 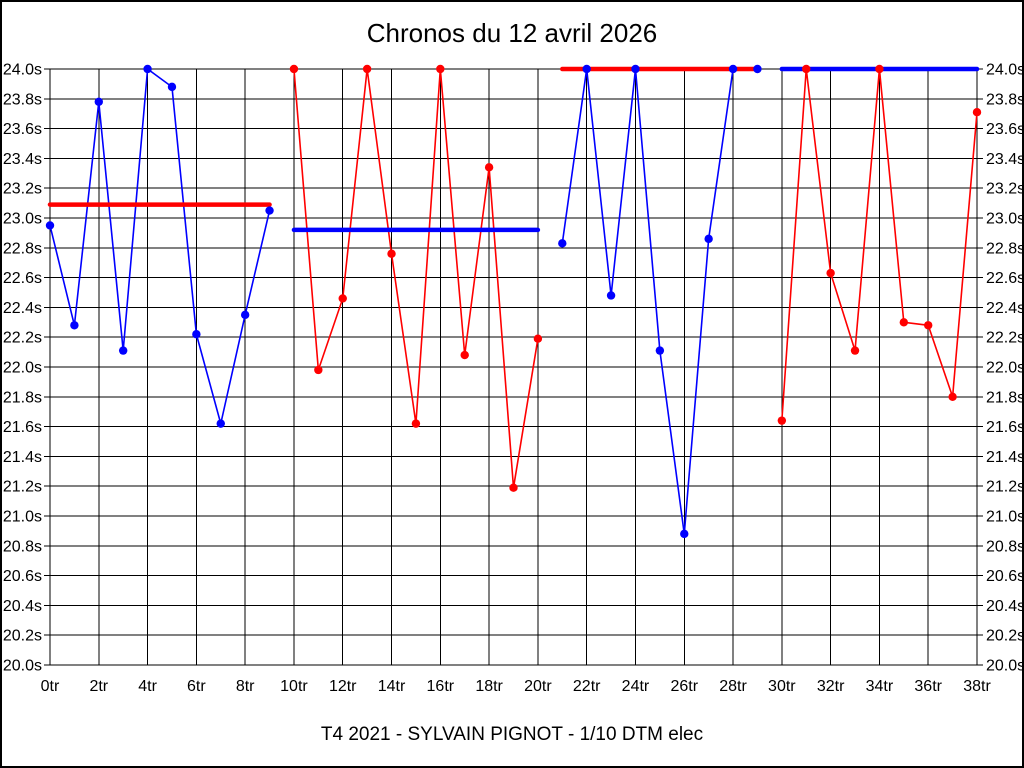 I want to click on y-tick-label-left: 23.0s, so click(x=22, y=219).